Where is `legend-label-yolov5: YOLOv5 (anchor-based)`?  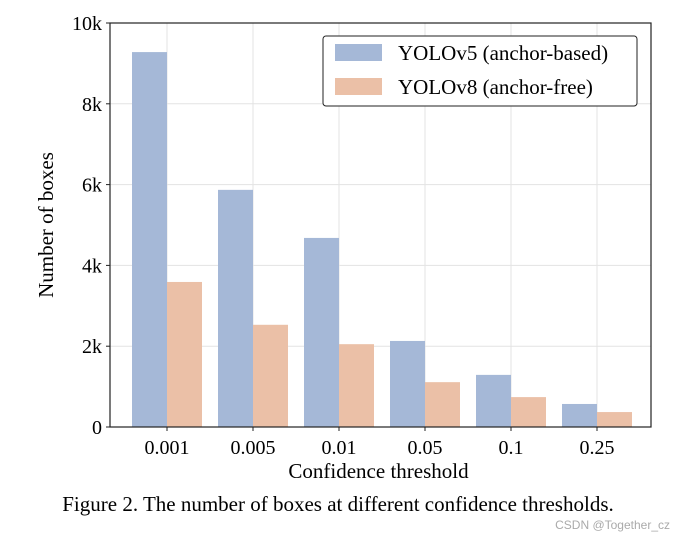 legend-label-yolov5: YOLOv5 (anchor-based) is located at coordinates (503, 53).